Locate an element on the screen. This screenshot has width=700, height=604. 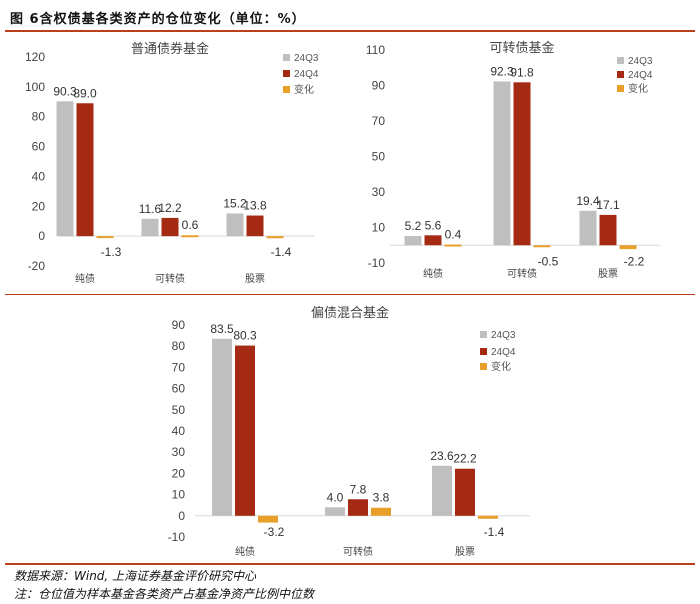
source-note: 数据来源：Wind, 上海证券基金评价研究中心 is located at coordinates (135, 576).